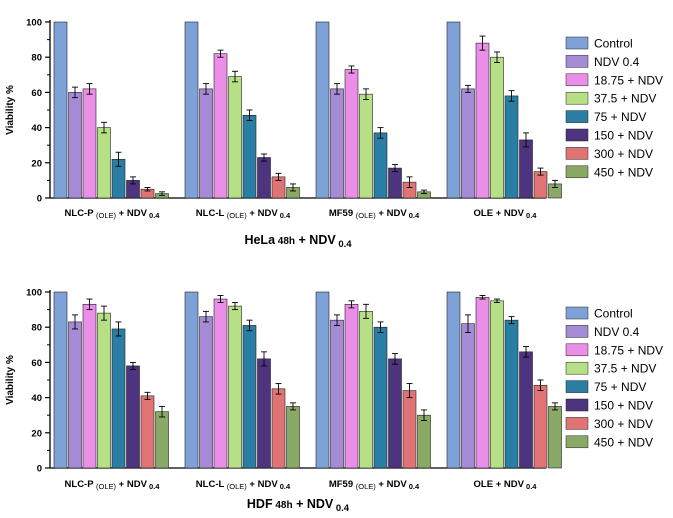  I want to click on legend-label: 150 + NDV, so click(623, 136).